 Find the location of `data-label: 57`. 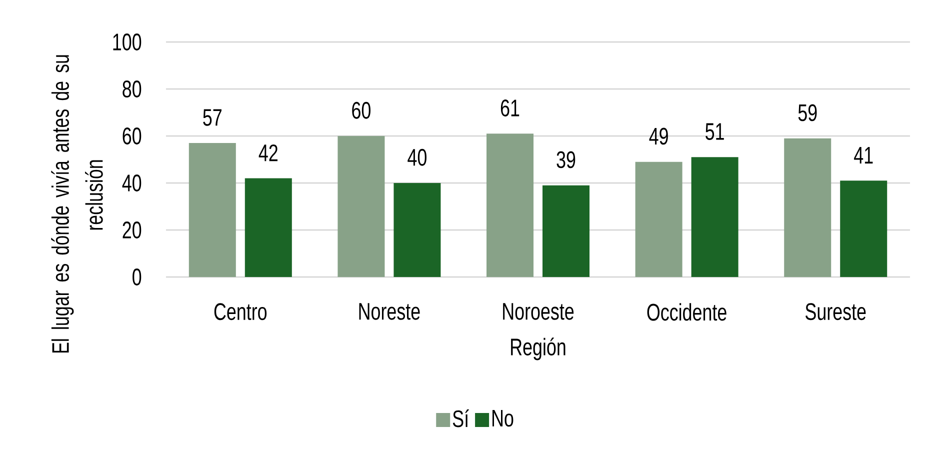

data-label: 57 is located at coordinates (212, 117).